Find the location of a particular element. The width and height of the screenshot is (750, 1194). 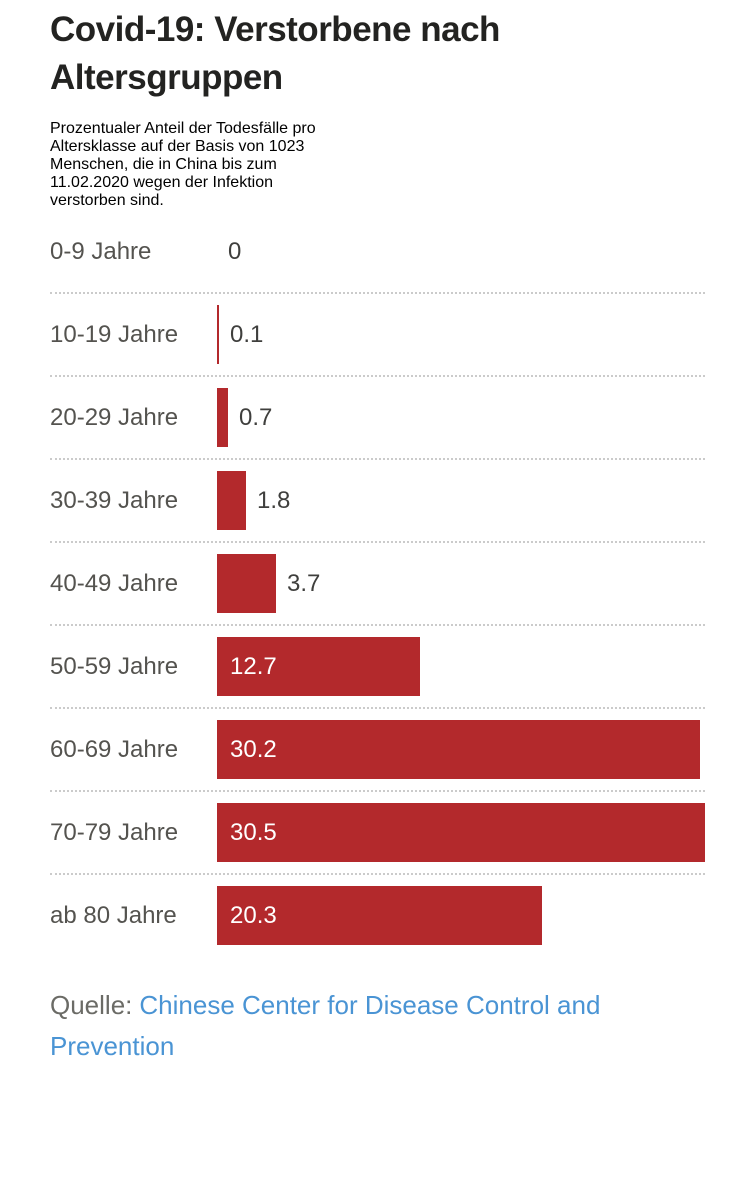

category-label: 70-79 Jahre is located at coordinates (114, 832).